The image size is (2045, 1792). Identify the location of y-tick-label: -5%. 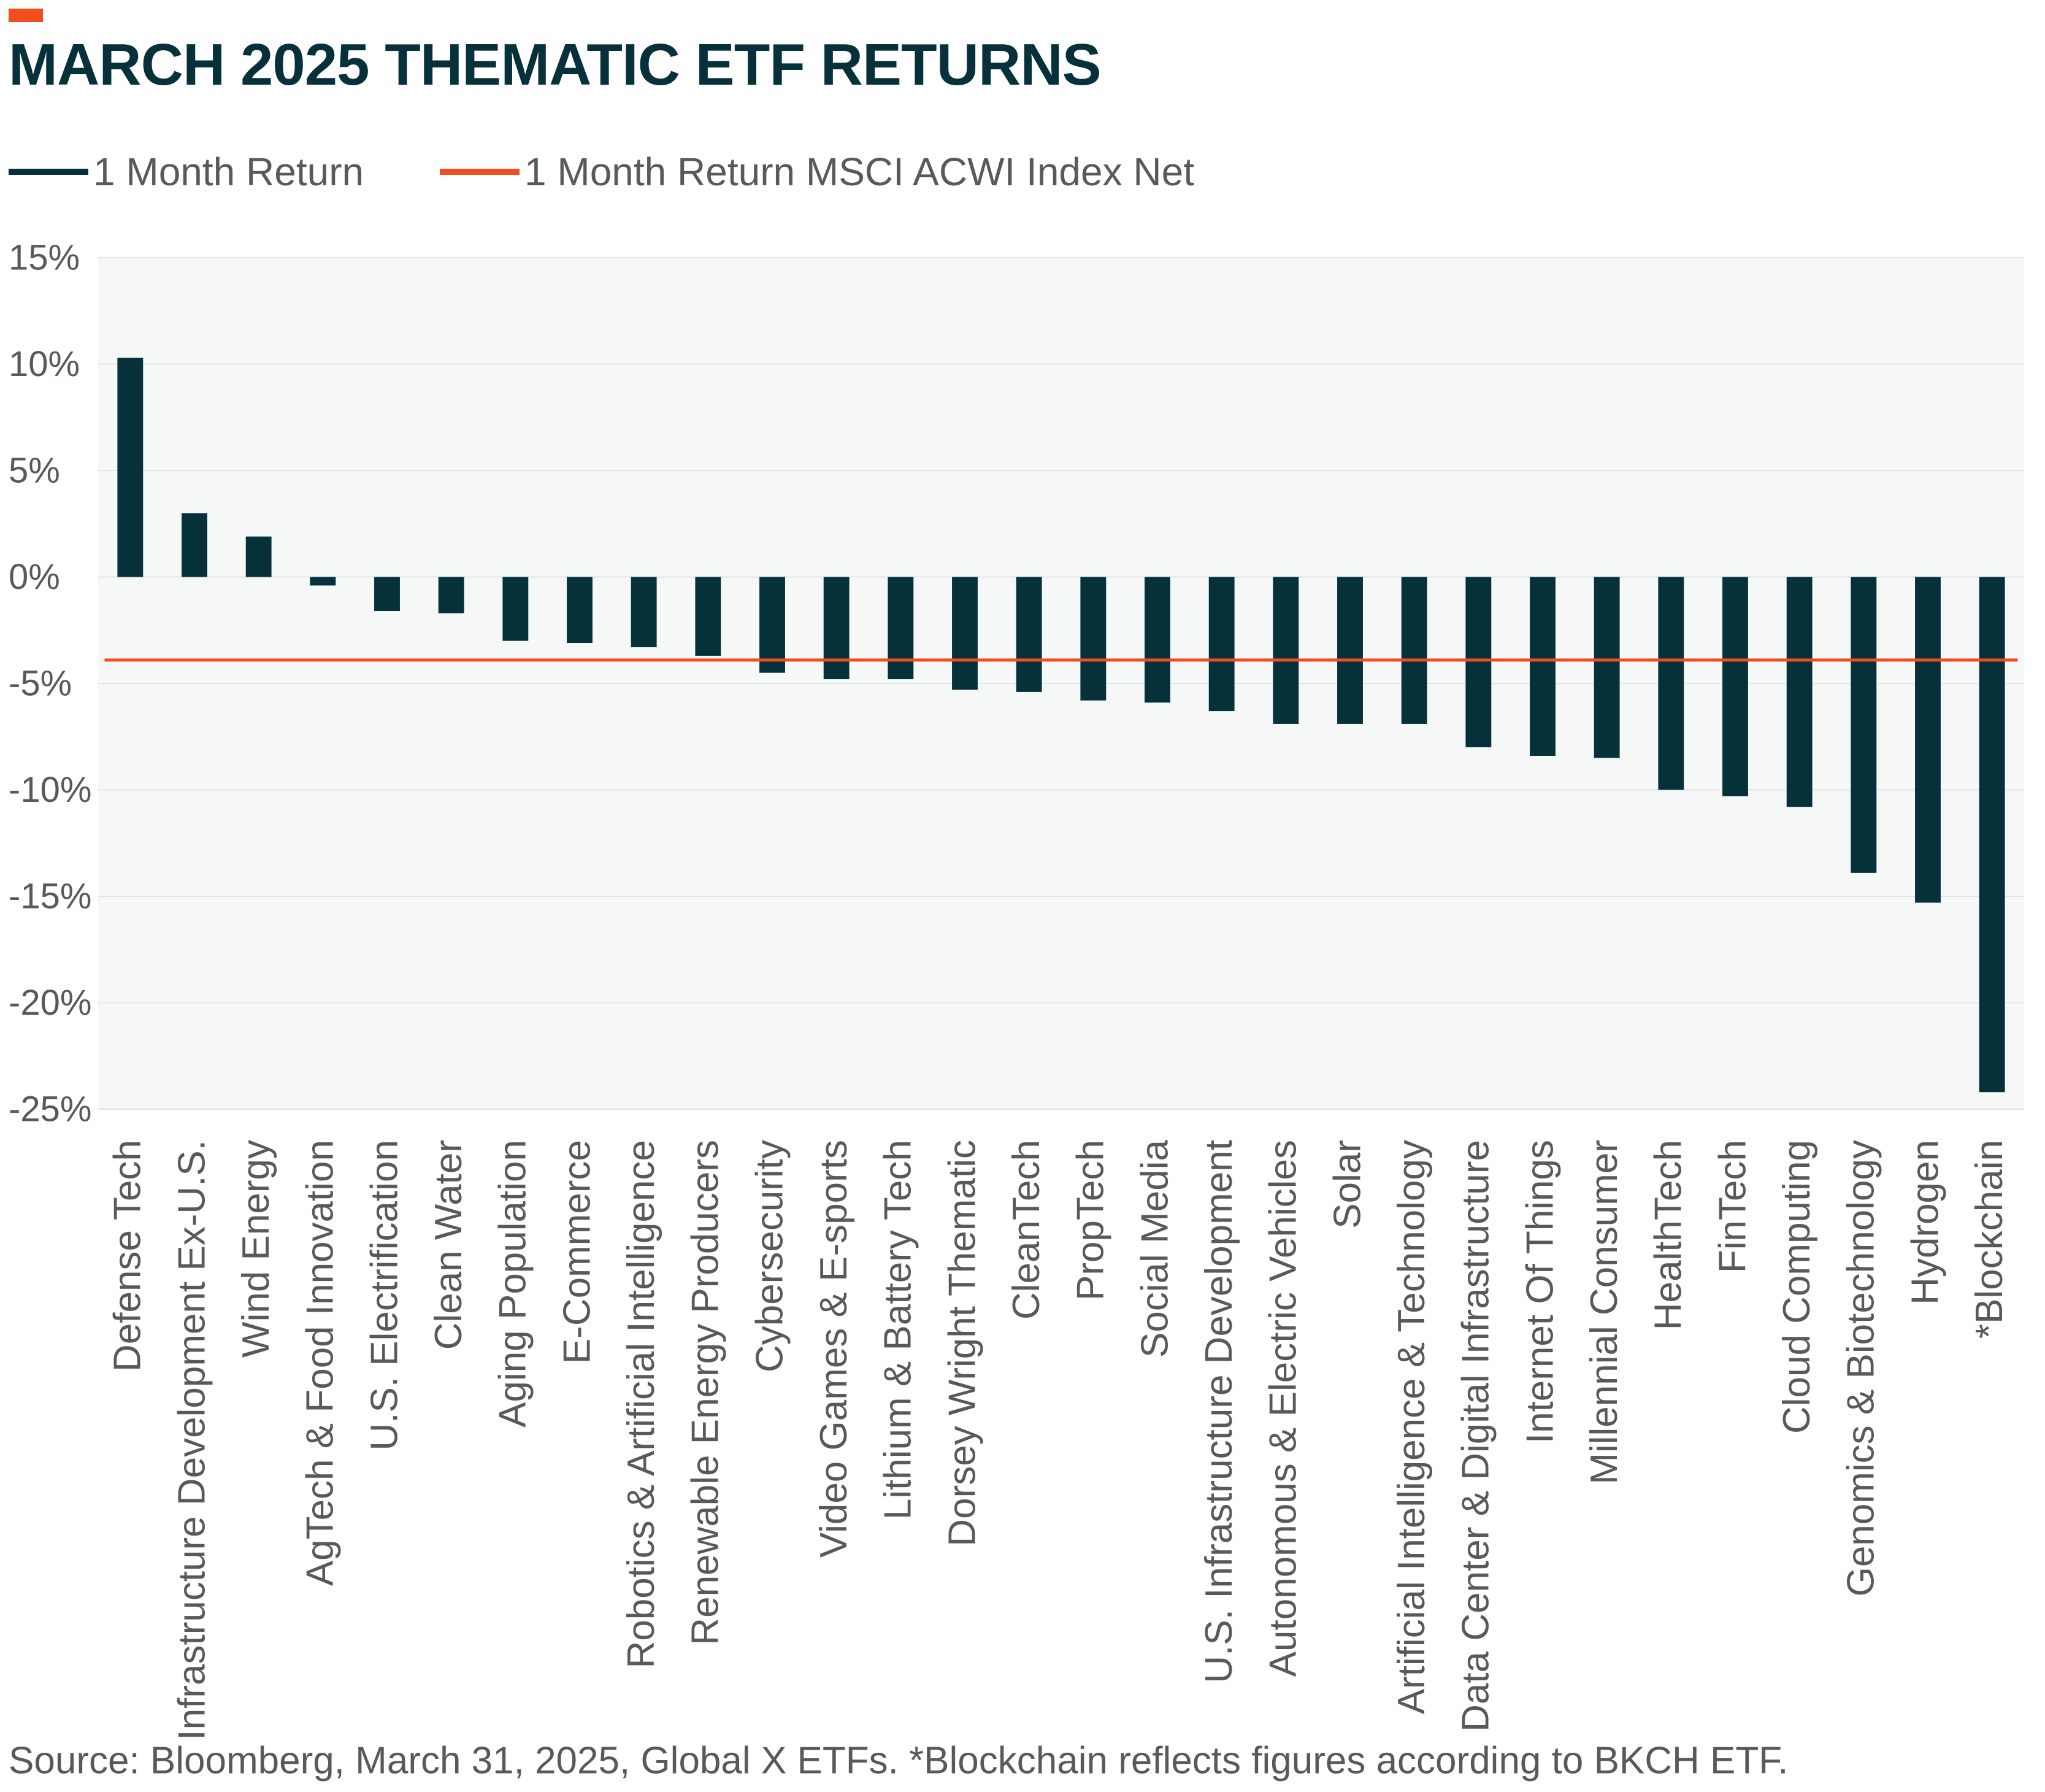
(40, 683).